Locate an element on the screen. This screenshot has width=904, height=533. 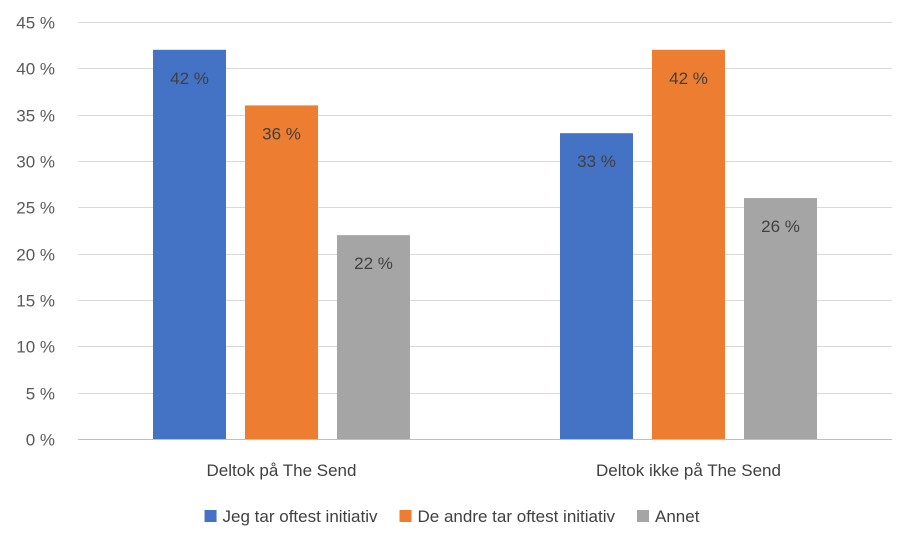
legend-label: Jeg tar oftest initiativ is located at coordinates (300, 516).